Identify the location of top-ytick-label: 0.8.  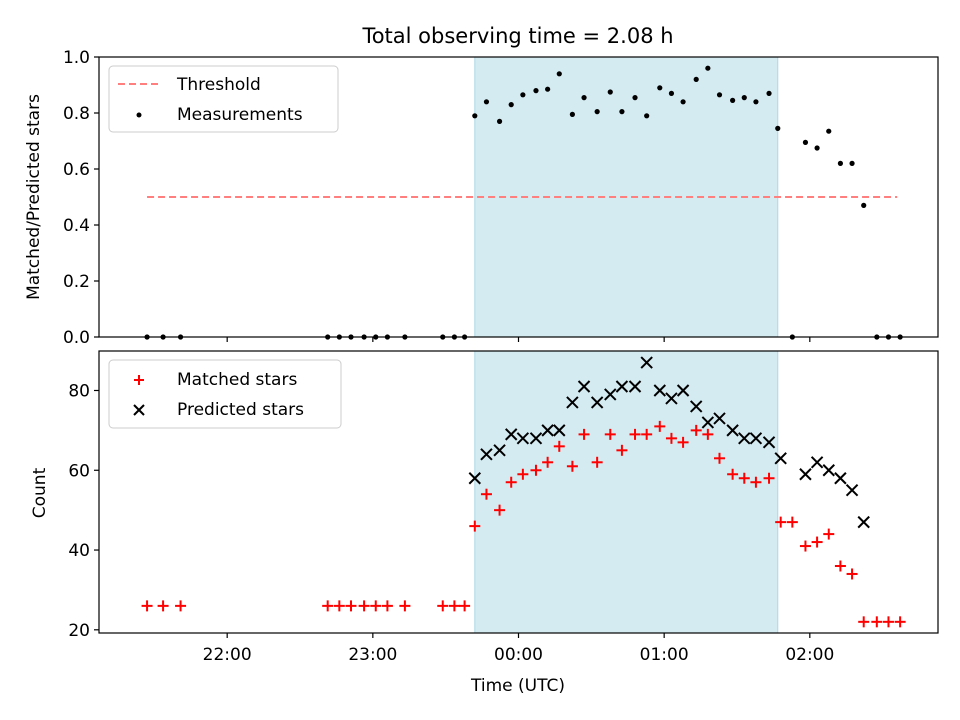
(76, 114).